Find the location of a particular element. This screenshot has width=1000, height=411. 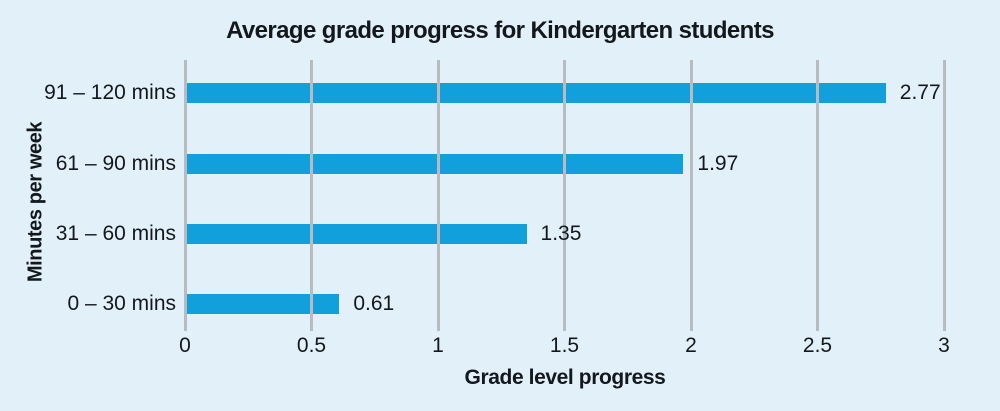

x-tick-label: 1.5 is located at coordinates (564, 345).